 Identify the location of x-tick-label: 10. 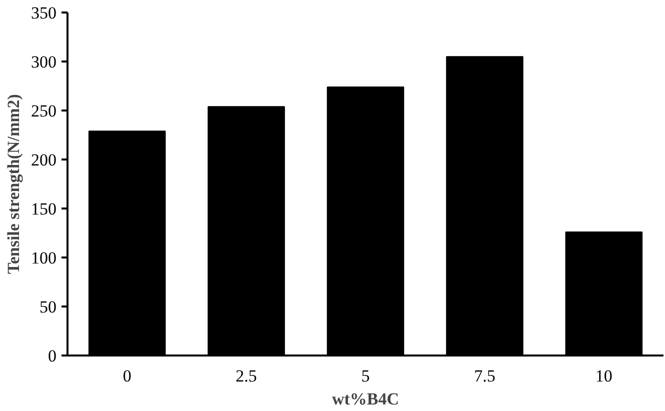
(603, 376).